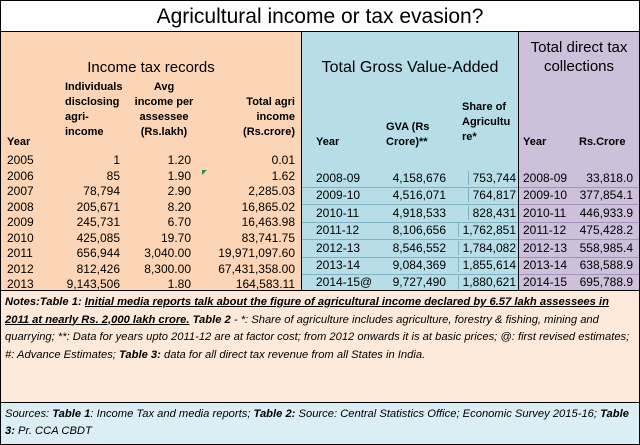 The width and height of the screenshot is (640, 445). I want to click on table-cell: 19.70, so click(175, 237).